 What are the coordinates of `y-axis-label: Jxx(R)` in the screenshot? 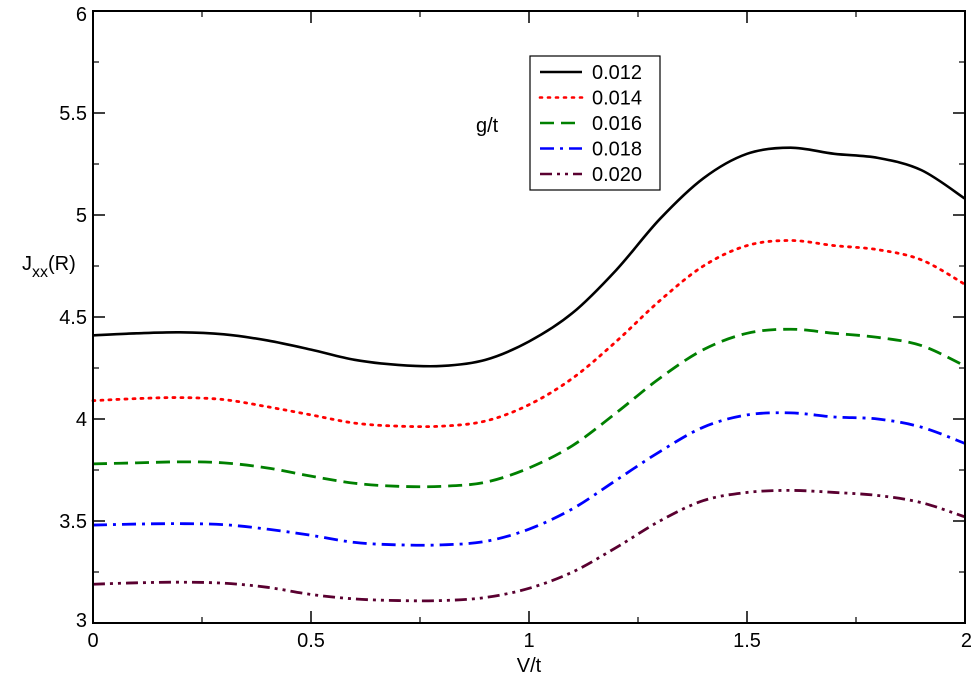 It's located at (49, 267).